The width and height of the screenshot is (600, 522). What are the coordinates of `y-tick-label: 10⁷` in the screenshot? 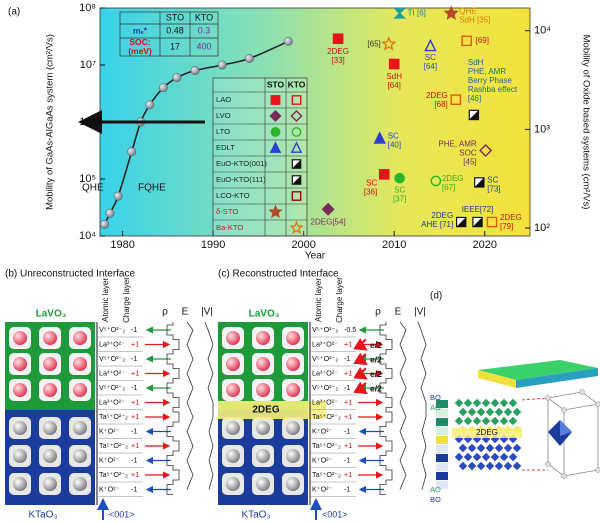 It's located at (88, 65).